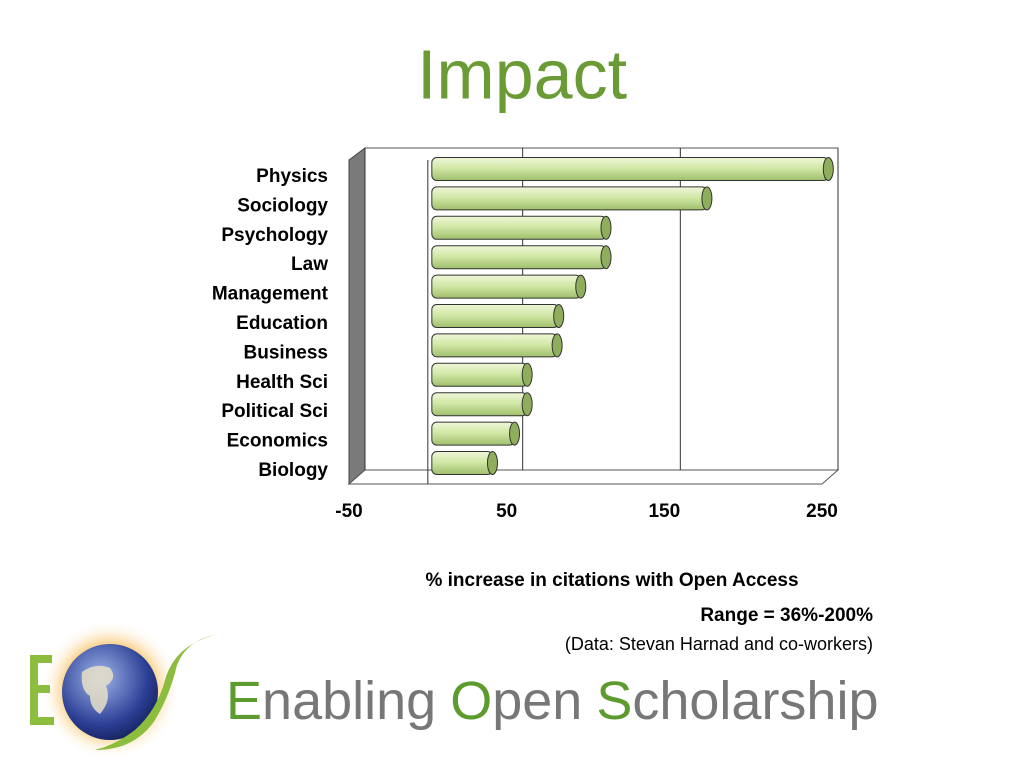 Image resolution: width=1024 pixels, height=773 pixels. I want to click on footer-part: O, so click(471, 701).